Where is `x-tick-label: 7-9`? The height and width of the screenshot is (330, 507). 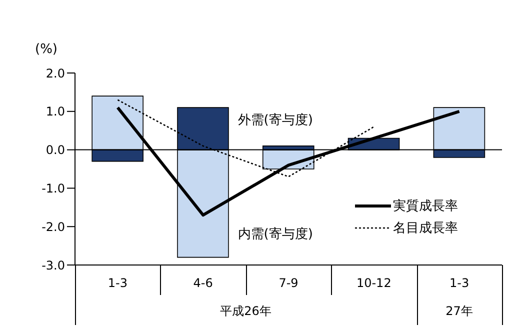
x-tick-label: 7-9 is located at coordinates (288, 283).